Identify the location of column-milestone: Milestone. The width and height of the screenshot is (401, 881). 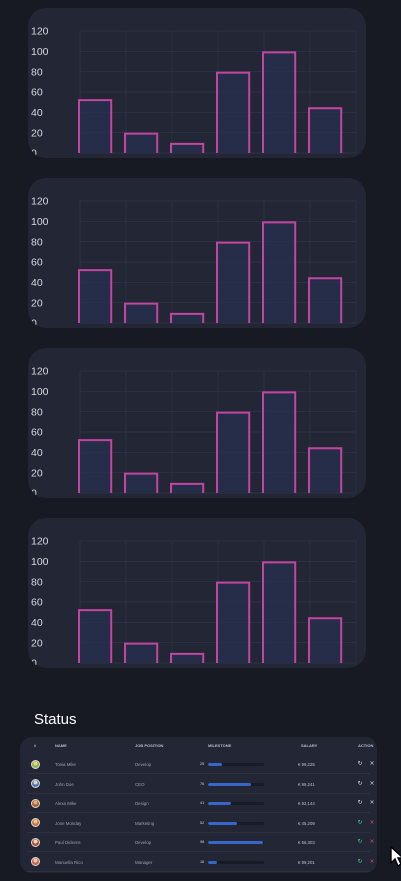
(220, 745).